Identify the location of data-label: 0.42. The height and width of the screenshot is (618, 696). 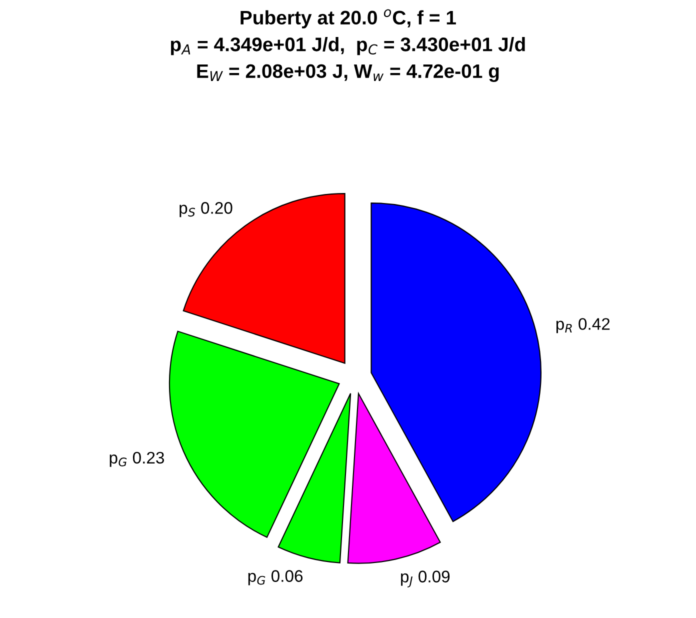
(594, 324).